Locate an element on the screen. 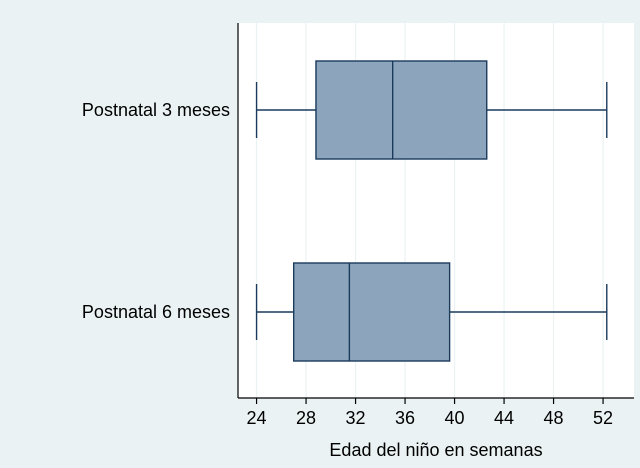  x-tick-label: 32 is located at coordinates (356, 418).